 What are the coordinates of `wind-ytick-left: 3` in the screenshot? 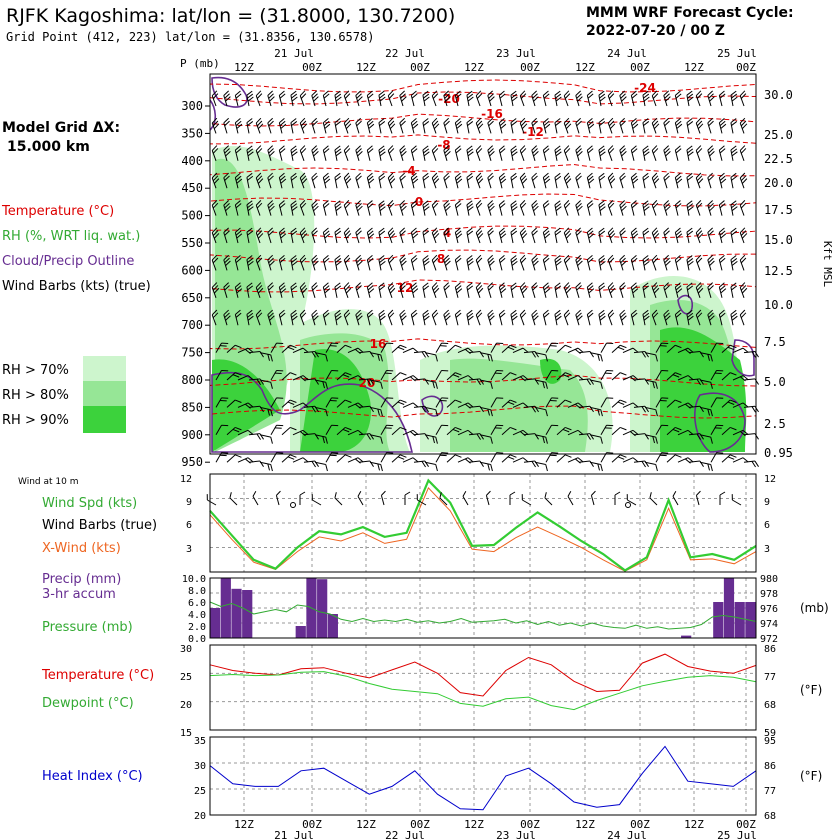 It's located at (189, 549).